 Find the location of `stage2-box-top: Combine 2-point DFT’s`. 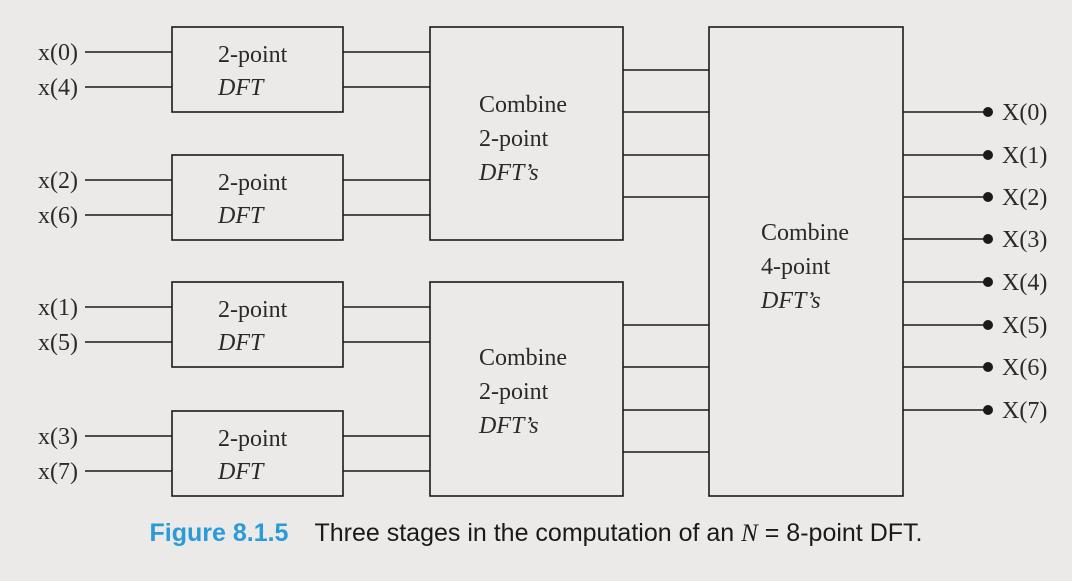

stage2-box-top: Combine 2-point DFT’s is located at coordinates (526, 133).